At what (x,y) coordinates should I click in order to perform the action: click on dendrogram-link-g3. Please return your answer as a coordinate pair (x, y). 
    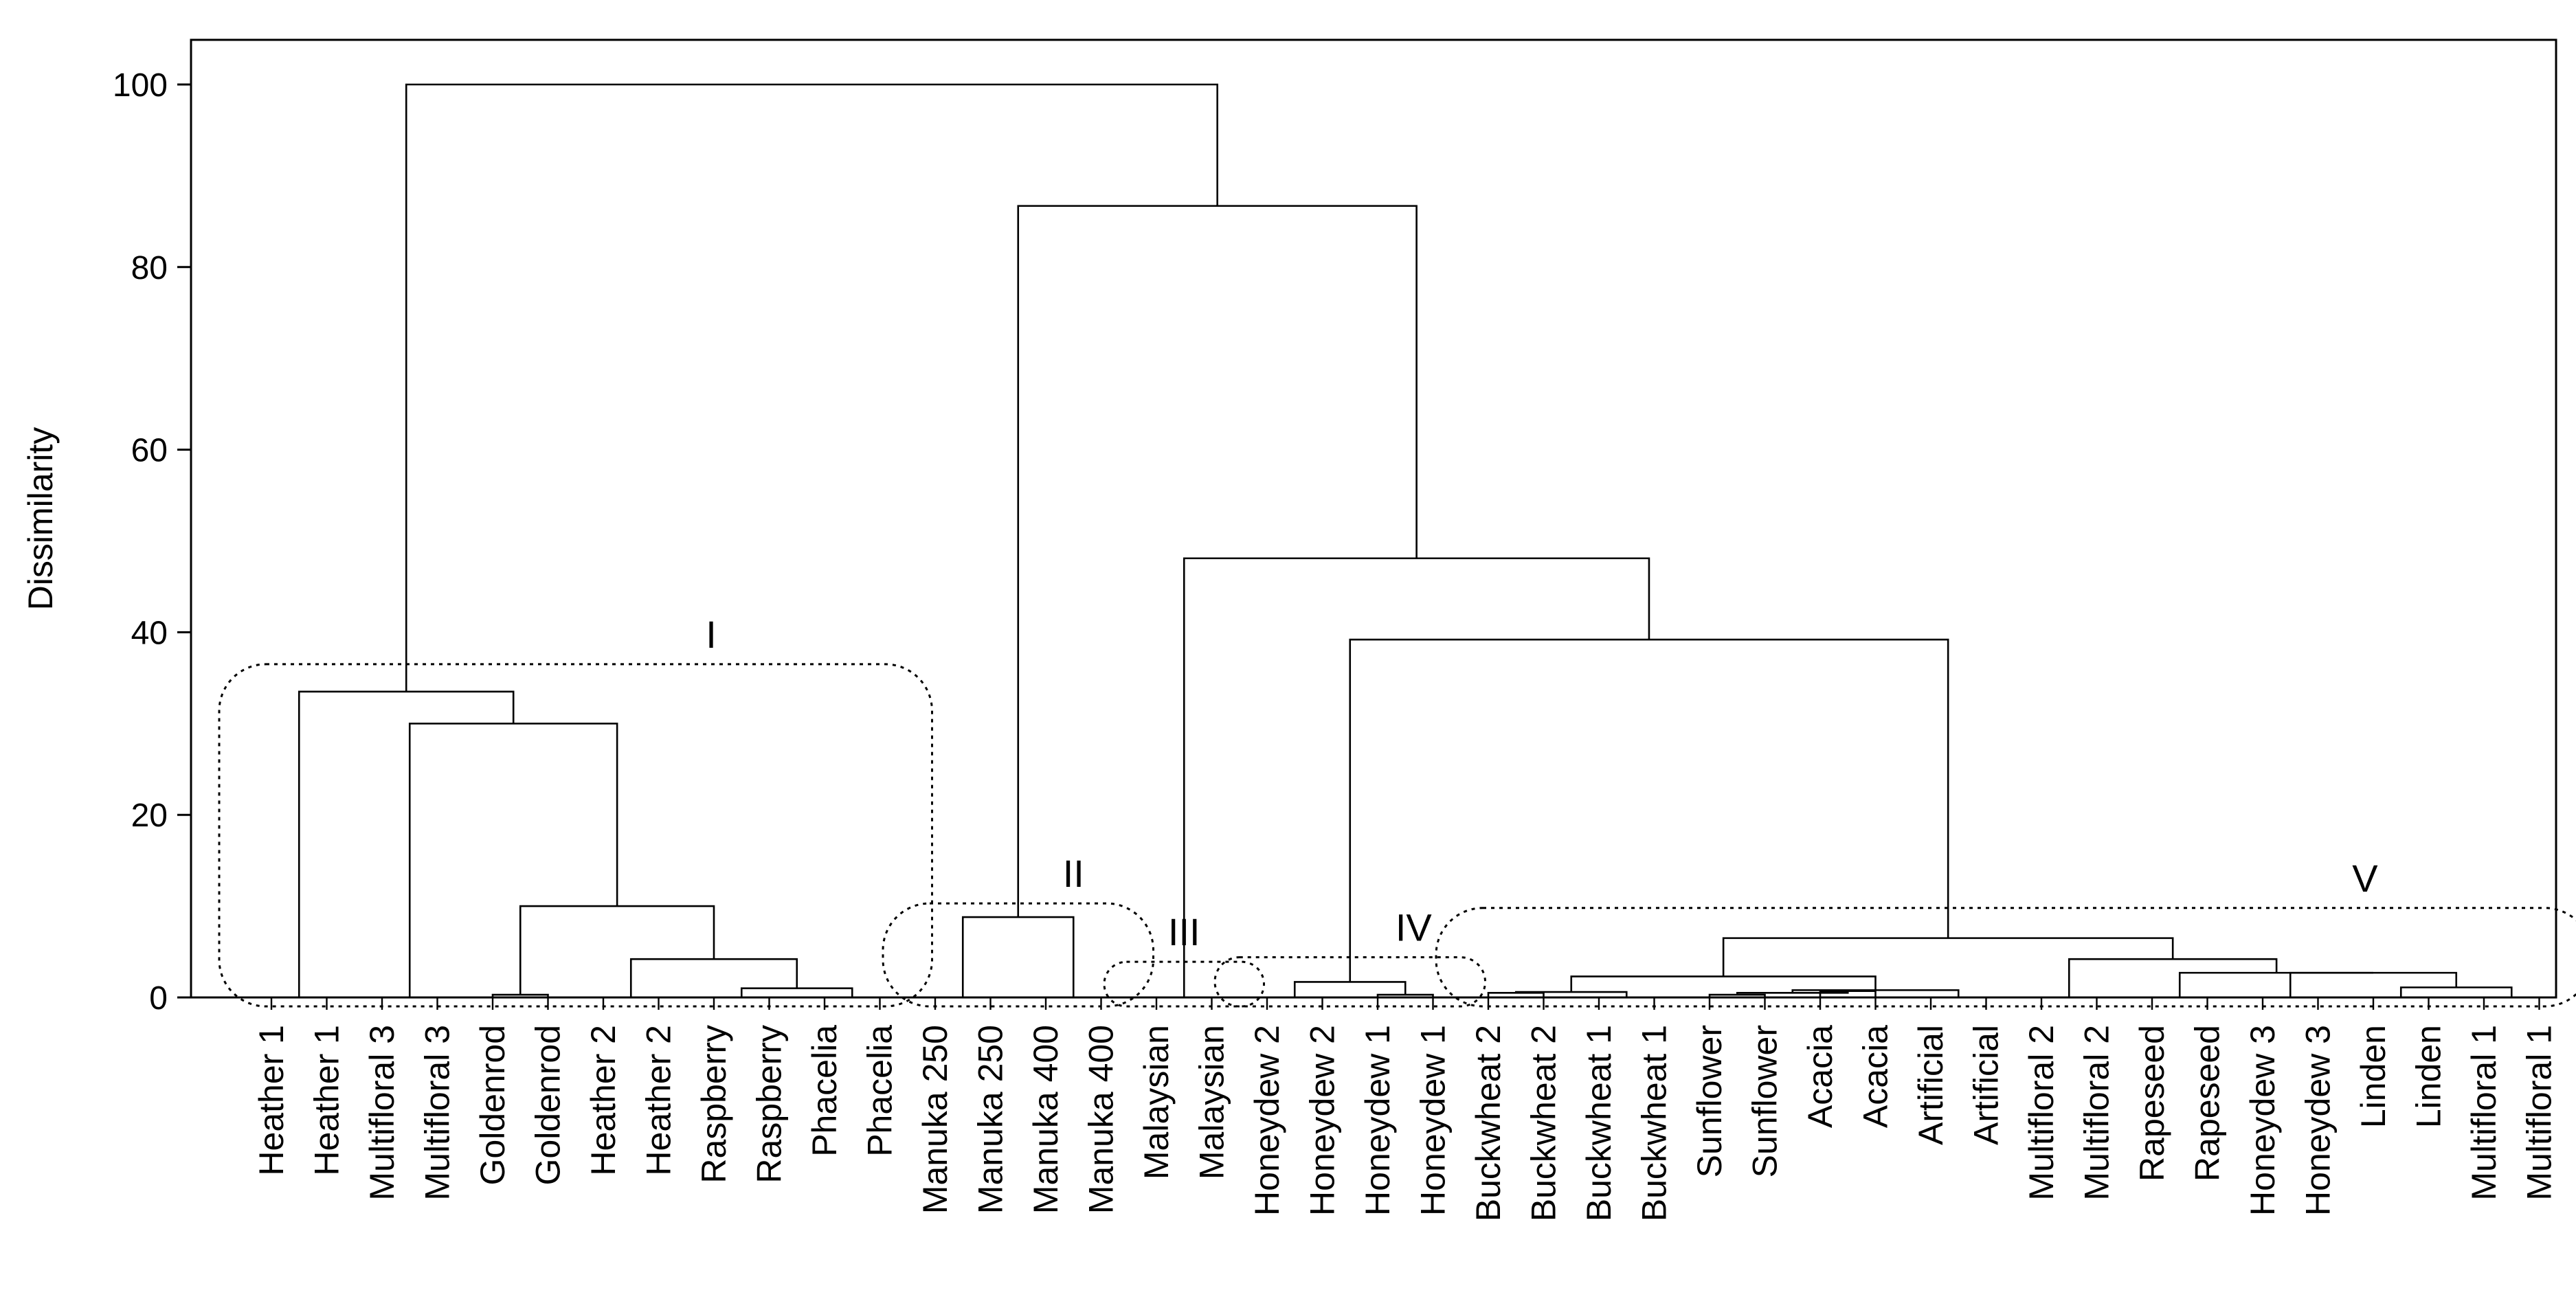
    Looking at the image, I should click on (1217, 561).